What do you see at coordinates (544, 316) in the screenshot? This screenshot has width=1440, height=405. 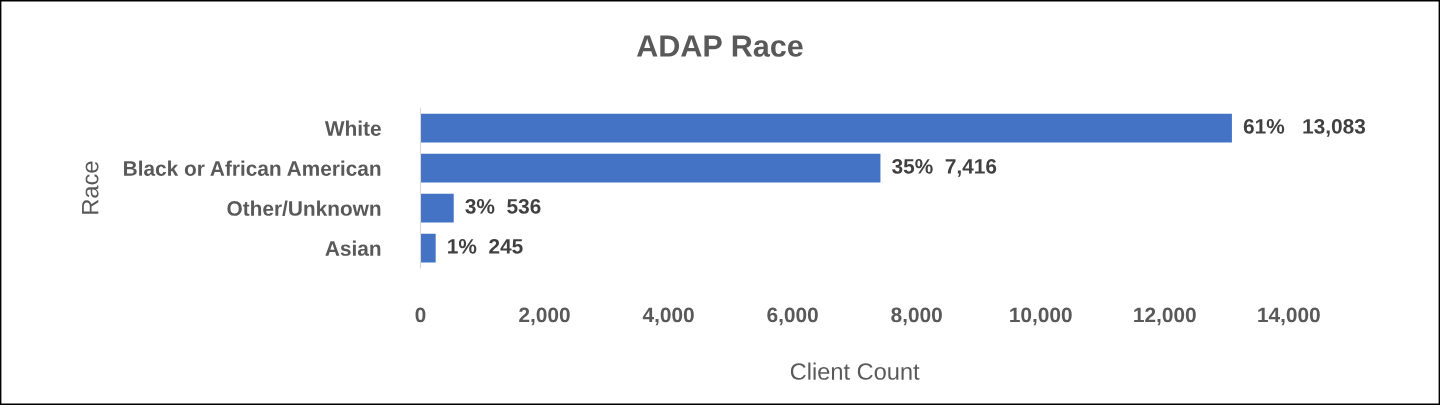 I see `x-tick-label: 2,000` at bounding box center [544, 316].